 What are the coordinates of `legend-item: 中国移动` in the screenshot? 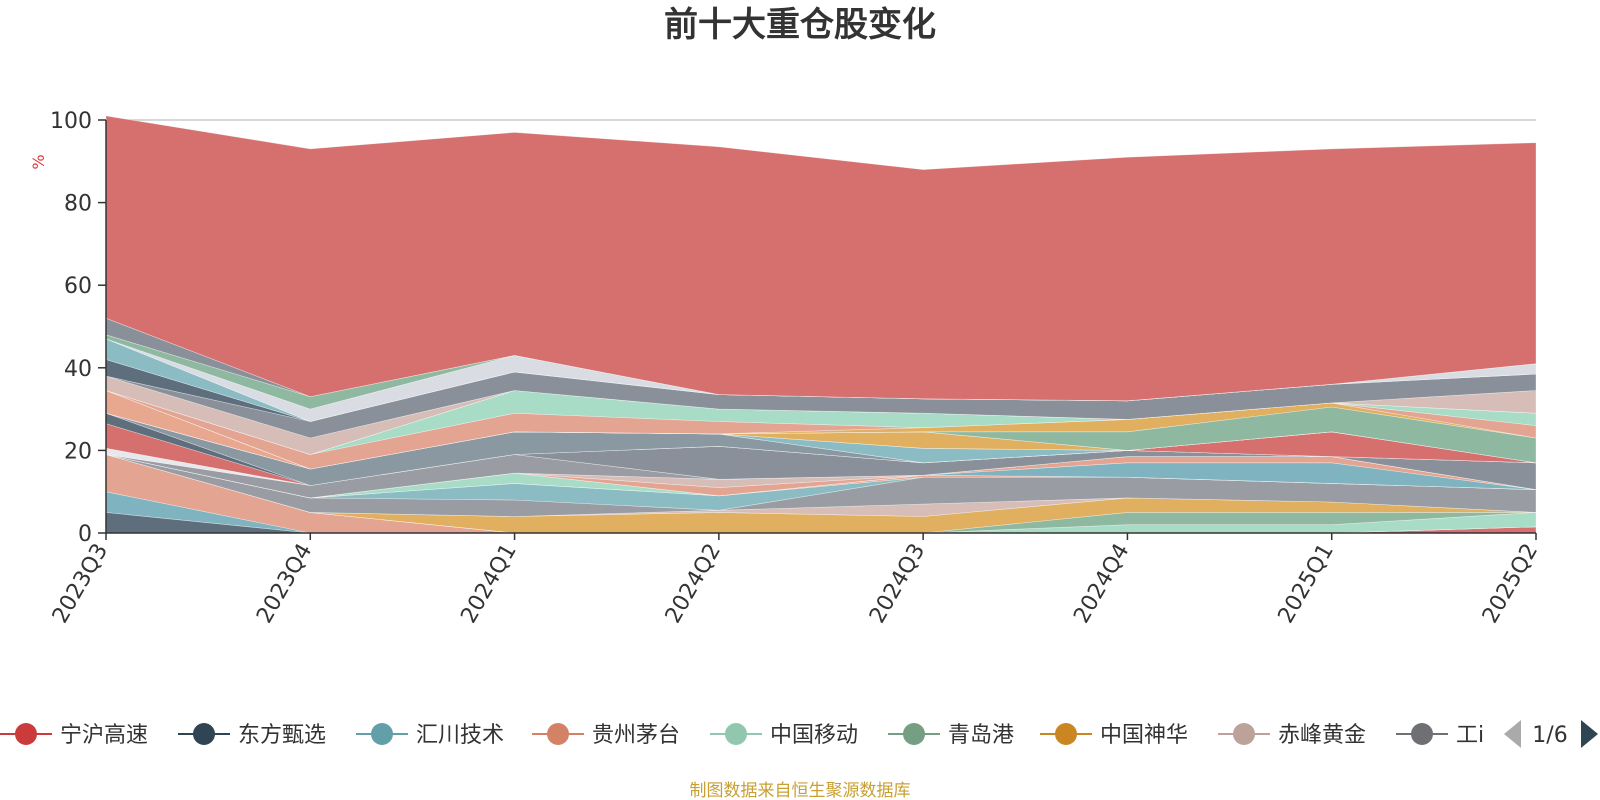 It's located at (784, 735).